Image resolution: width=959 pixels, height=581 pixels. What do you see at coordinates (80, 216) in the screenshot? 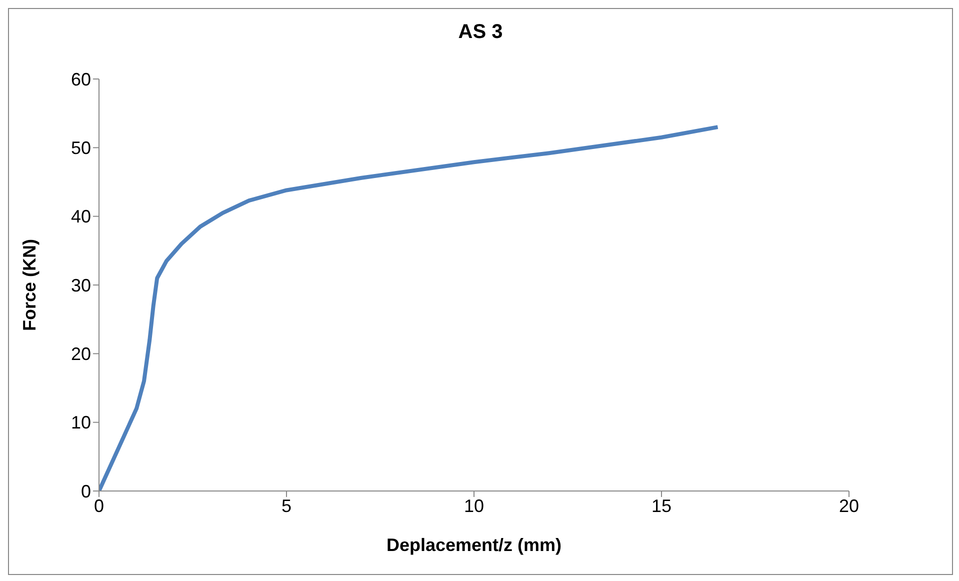
I see `y-tick-label: 40` at bounding box center [80, 216].